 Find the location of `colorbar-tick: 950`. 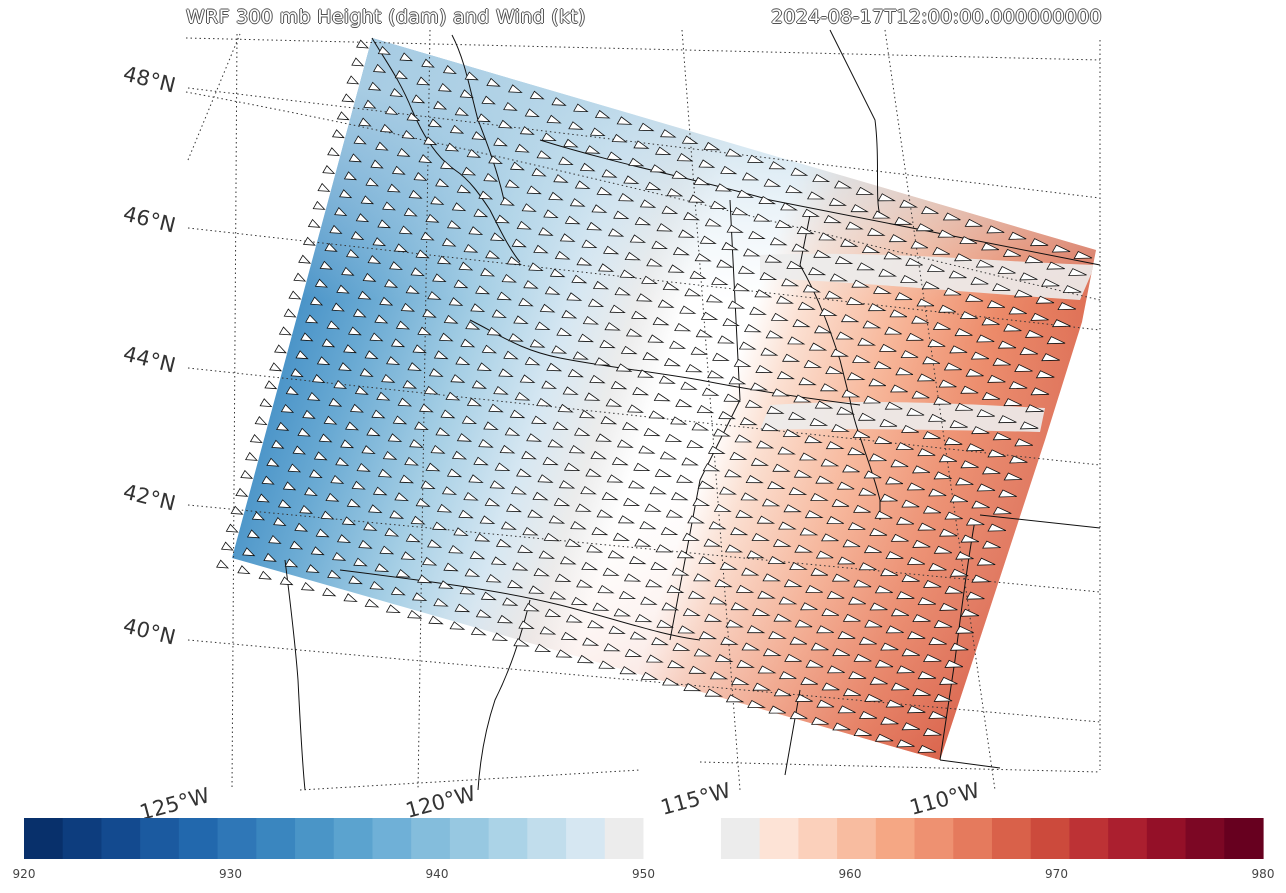

colorbar-tick: 950 is located at coordinates (643, 874).